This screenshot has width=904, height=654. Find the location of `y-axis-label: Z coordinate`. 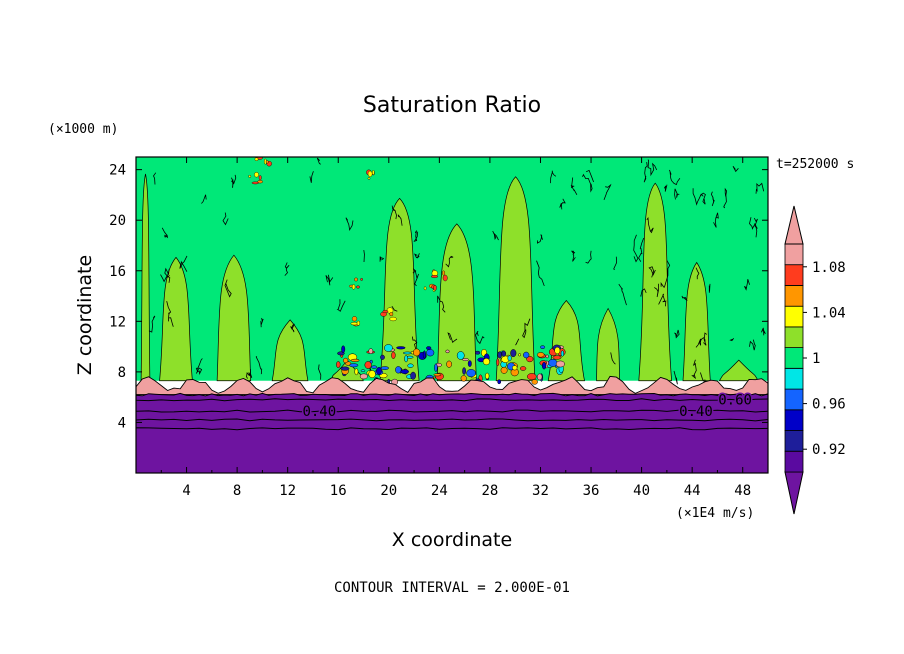

y-axis-label: Z coordinate is located at coordinates (85, 315).